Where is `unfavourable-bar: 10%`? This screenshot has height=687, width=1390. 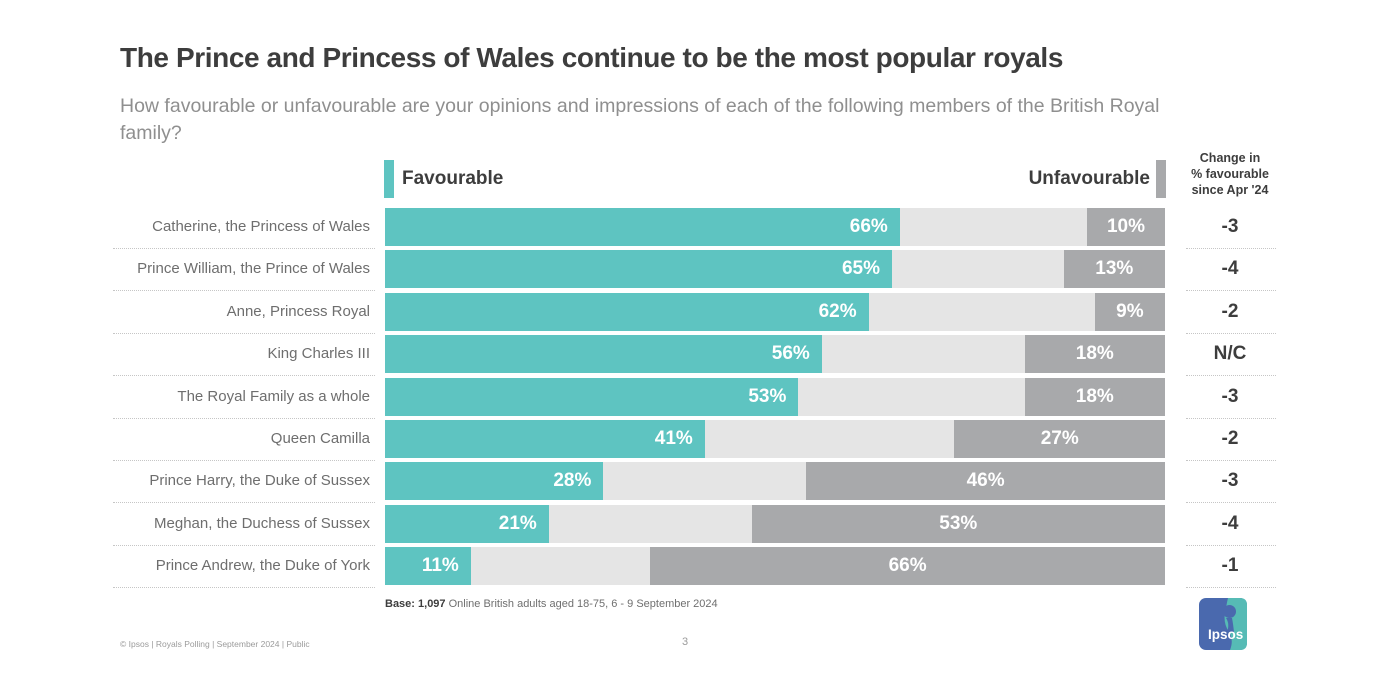 unfavourable-bar: 10% is located at coordinates (1126, 227).